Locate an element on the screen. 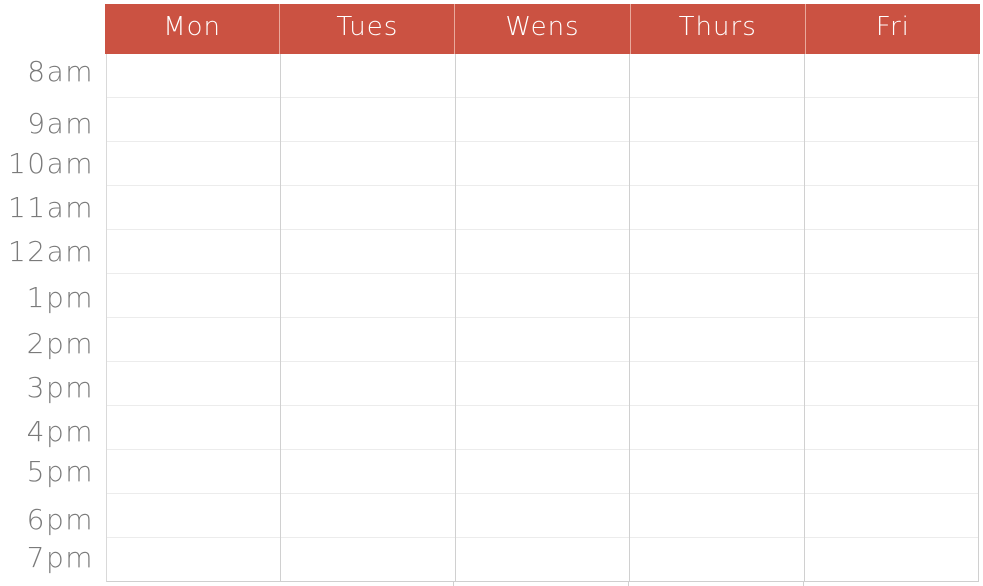 The image size is (983, 586). time-label-4pm: 4pm is located at coordinates (60, 431).